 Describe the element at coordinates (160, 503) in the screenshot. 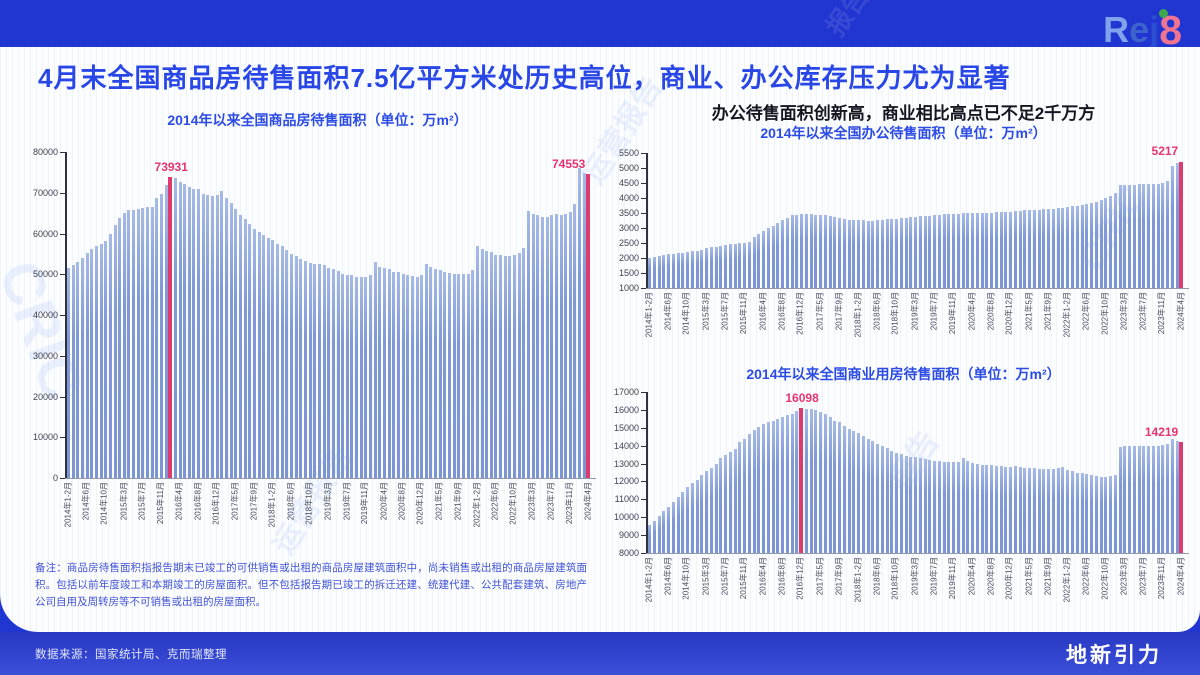

I see `x-tick-label: 2015年11月` at that location.